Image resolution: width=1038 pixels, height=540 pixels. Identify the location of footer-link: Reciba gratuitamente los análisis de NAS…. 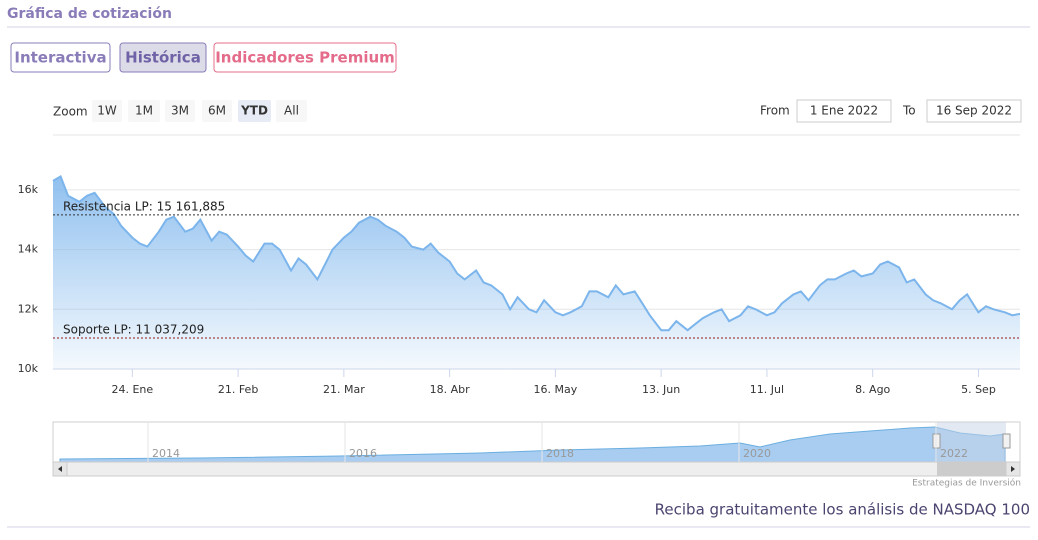
(842, 510).